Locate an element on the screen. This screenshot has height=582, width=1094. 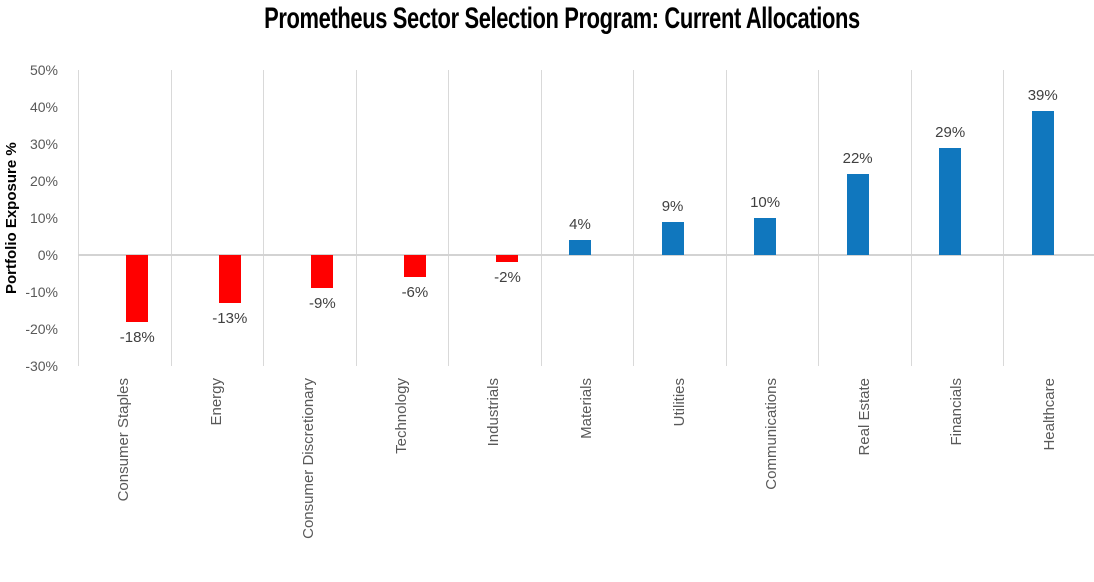
data-label-industrials: -2% is located at coordinates (507, 278).